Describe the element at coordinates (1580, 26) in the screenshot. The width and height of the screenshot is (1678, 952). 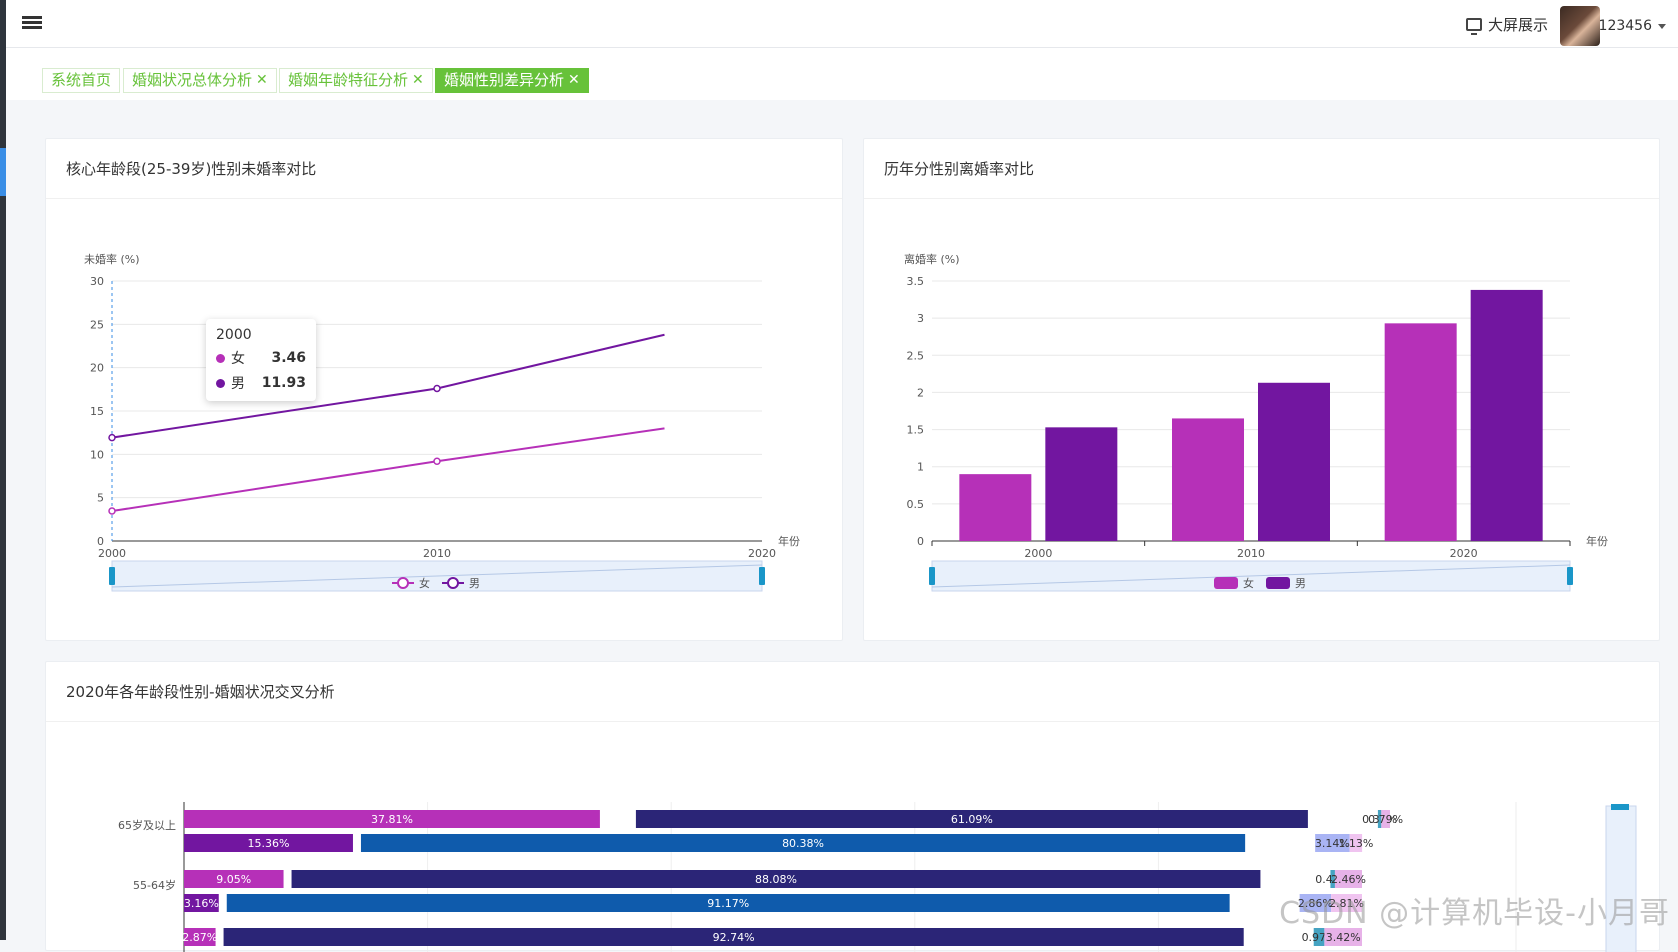
I see `avatar` at that location.